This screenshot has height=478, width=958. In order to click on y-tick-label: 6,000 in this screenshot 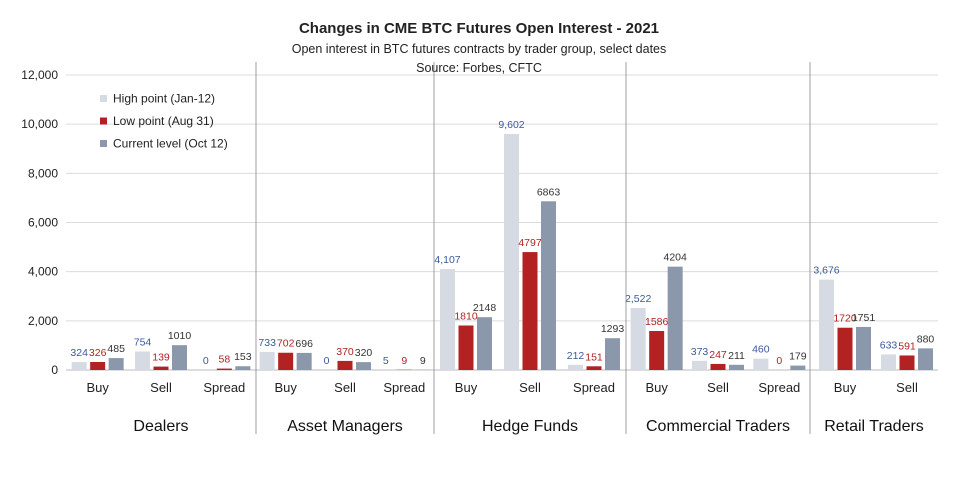, I will do `click(43, 223)`.